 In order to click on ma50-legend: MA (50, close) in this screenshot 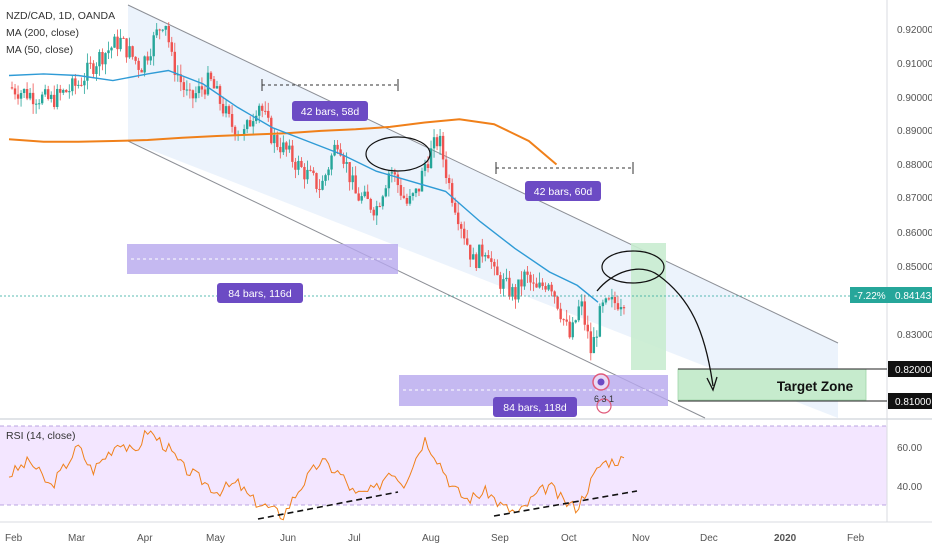, I will do `click(40, 50)`.